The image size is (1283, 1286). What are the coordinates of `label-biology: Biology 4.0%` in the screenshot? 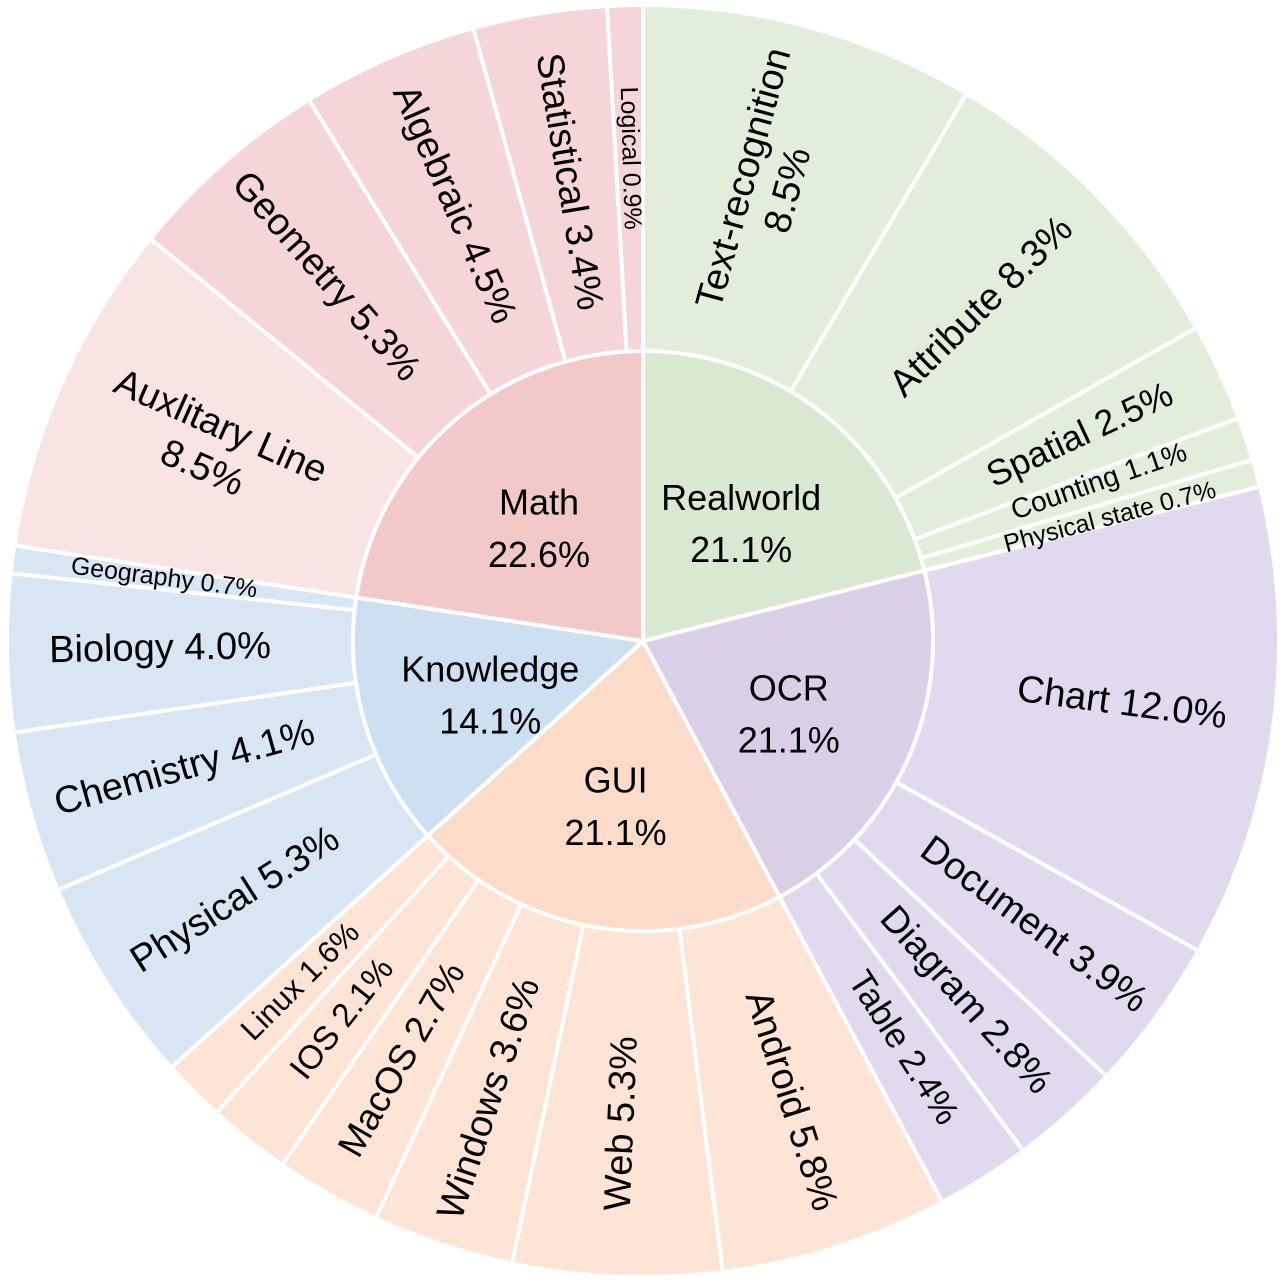 It's located at (160, 648).